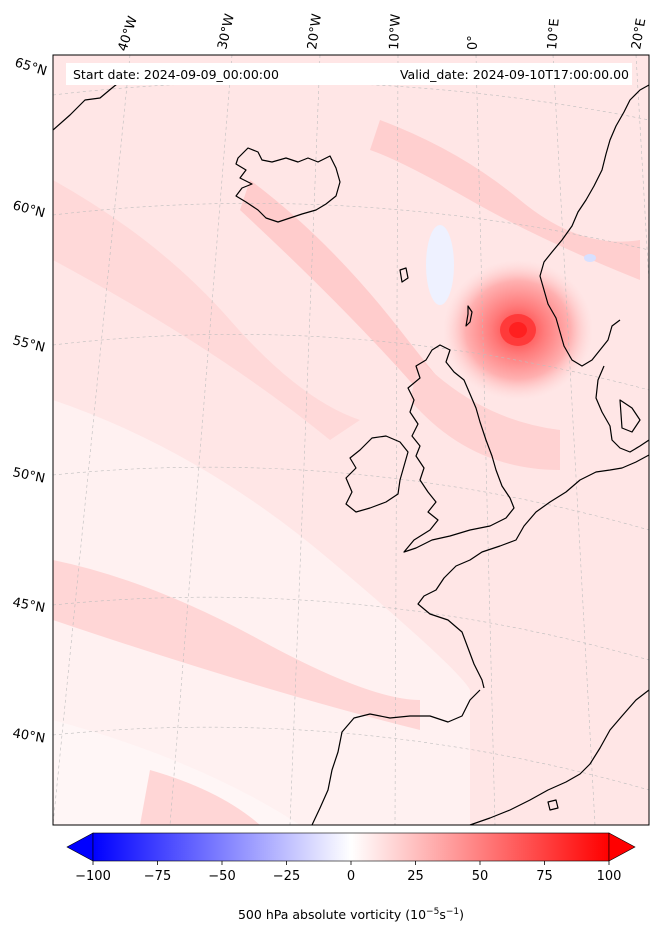  What do you see at coordinates (473, 42) in the screenshot?
I see `lon-label-0: 0°` at bounding box center [473, 42].